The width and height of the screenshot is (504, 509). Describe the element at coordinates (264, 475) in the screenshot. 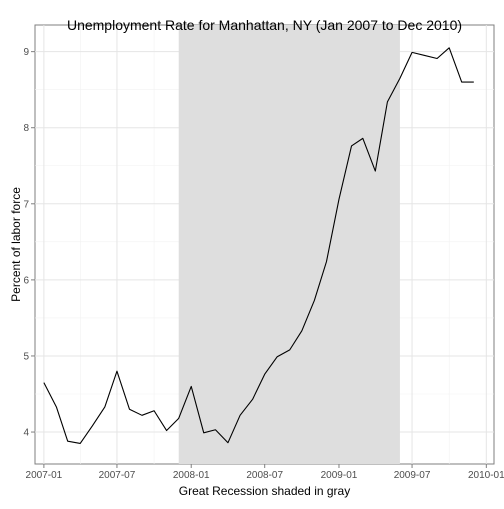

I see `x-tick-label: 2008-07` at that location.